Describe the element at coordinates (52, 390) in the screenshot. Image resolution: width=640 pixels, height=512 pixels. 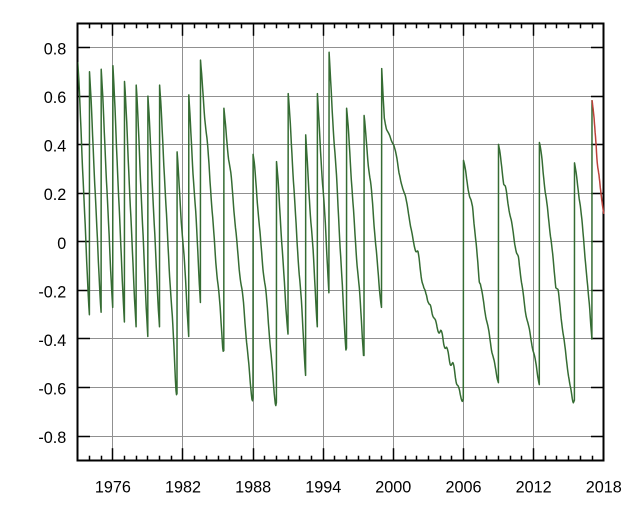
I see `svg-text: -0.6` at that location.